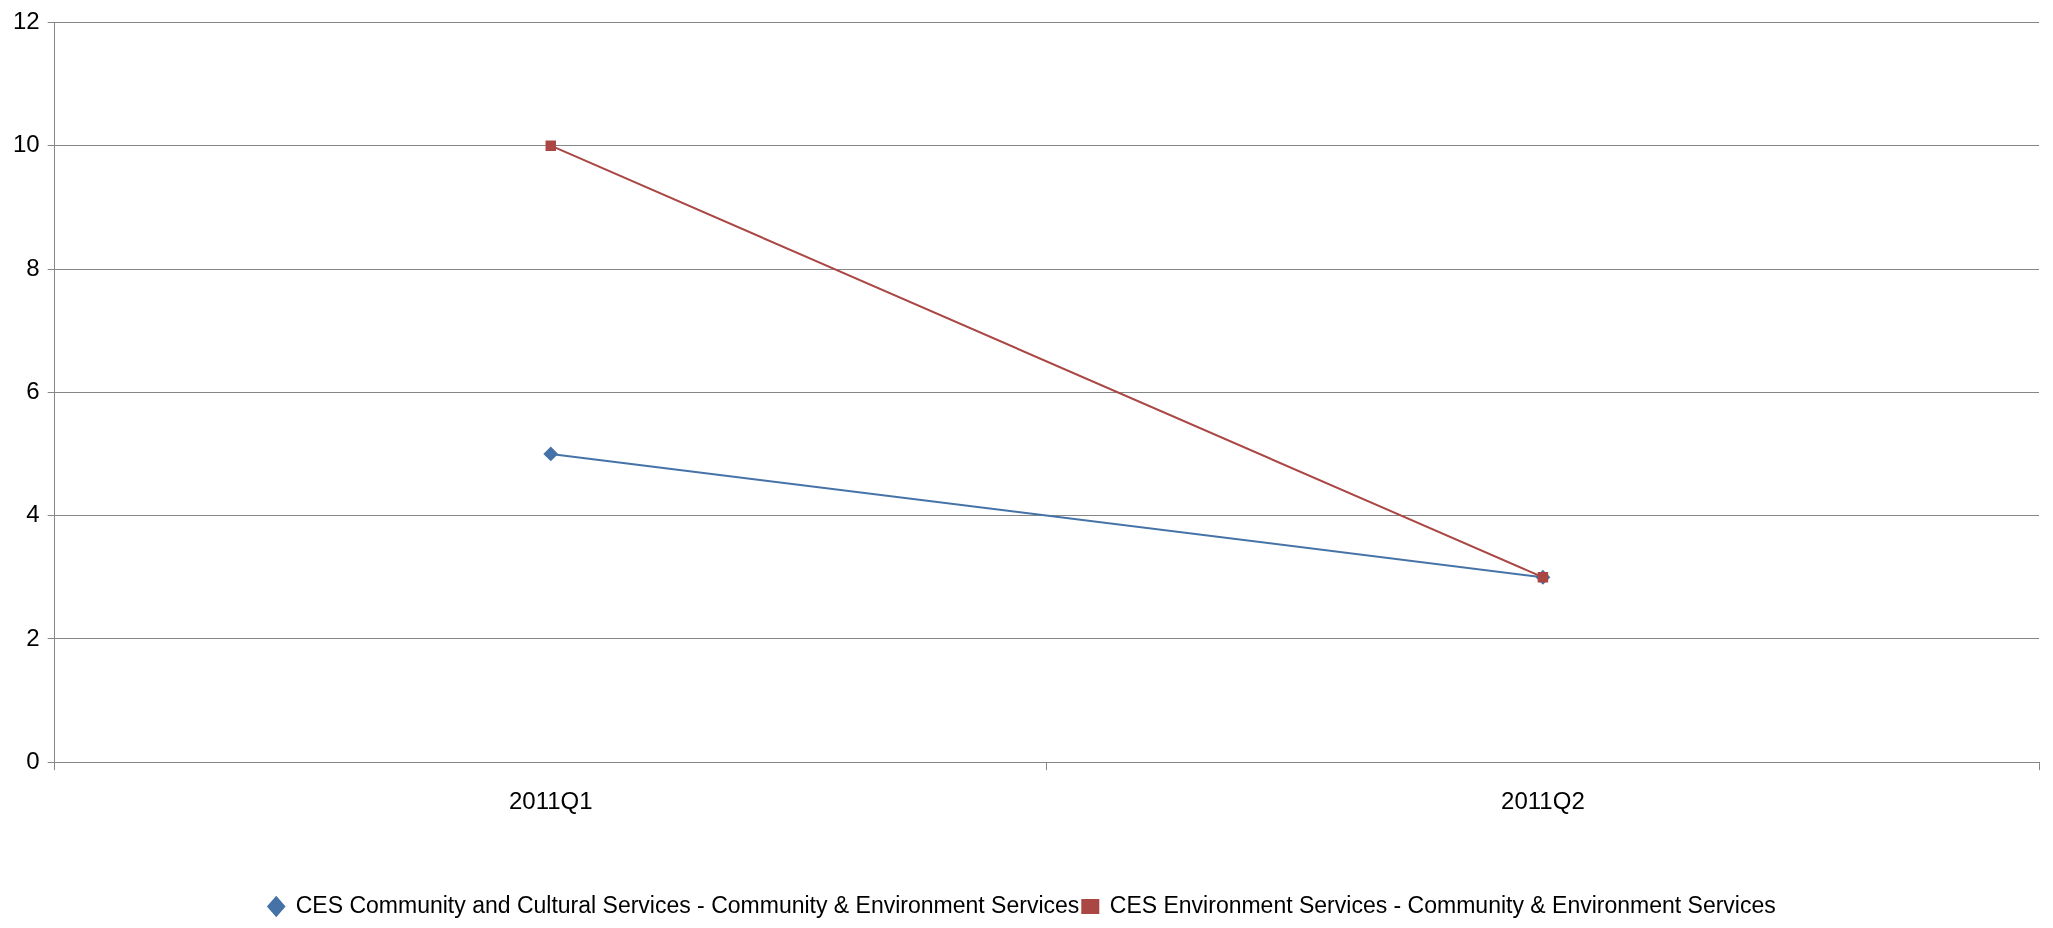 This screenshot has width=2053, height=928. What do you see at coordinates (33, 267) in the screenshot?
I see `y-tick-label: 8` at bounding box center [33, 267].